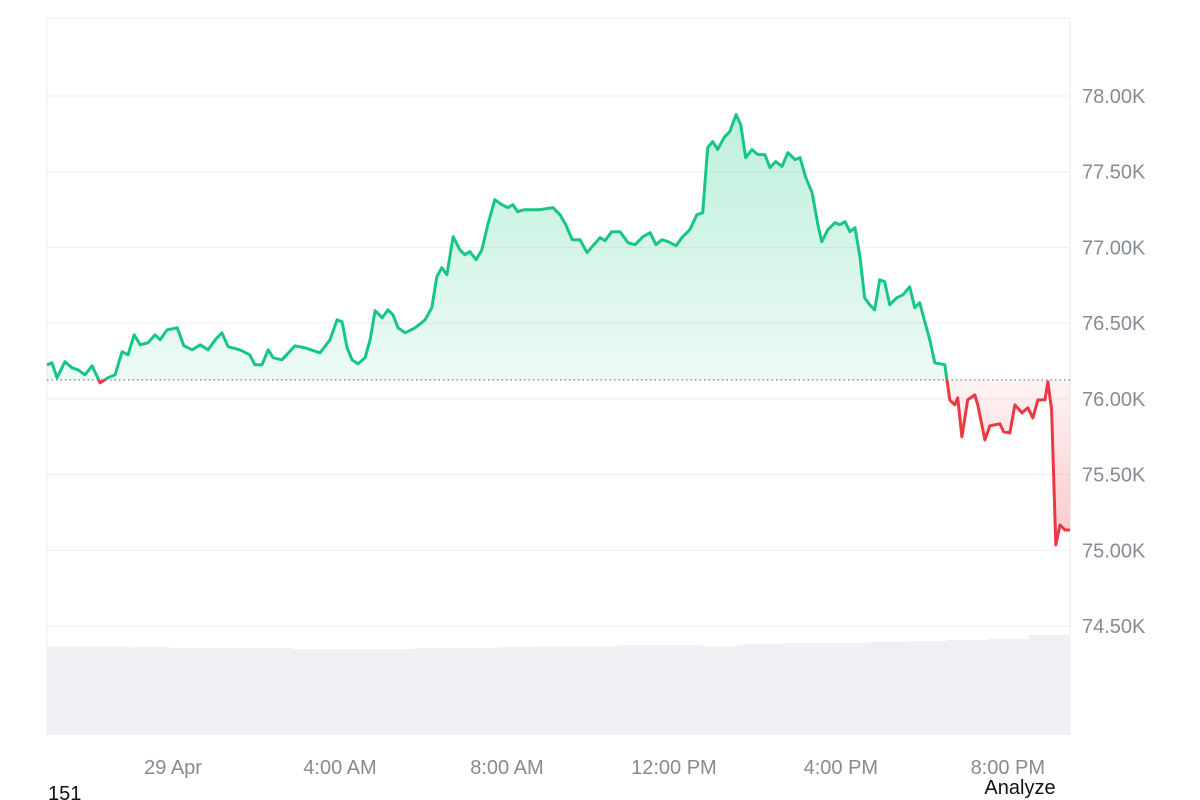 The image size is (1200, 800). Describe the element at coordinates (1114, 97) in the screenshot. I see `y-tick-label: 78.00K` at that location.